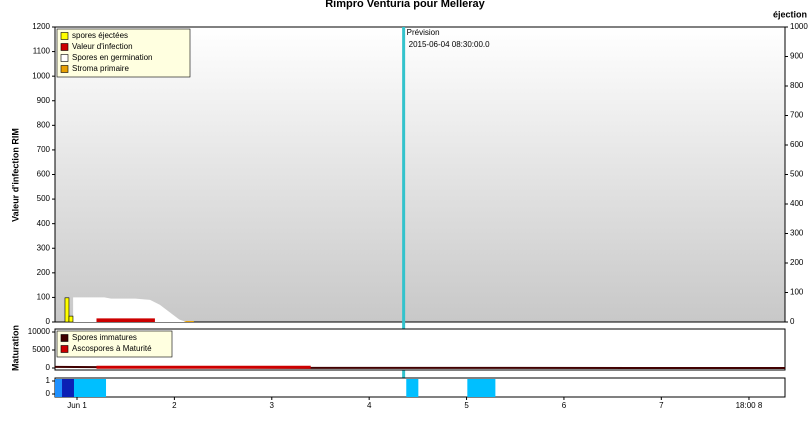 The height and width of the screenshot is (441, 811). Describe the element at coordinates (797, 292) in the screenshot. I see `y2-tick-label: 100` at that location.